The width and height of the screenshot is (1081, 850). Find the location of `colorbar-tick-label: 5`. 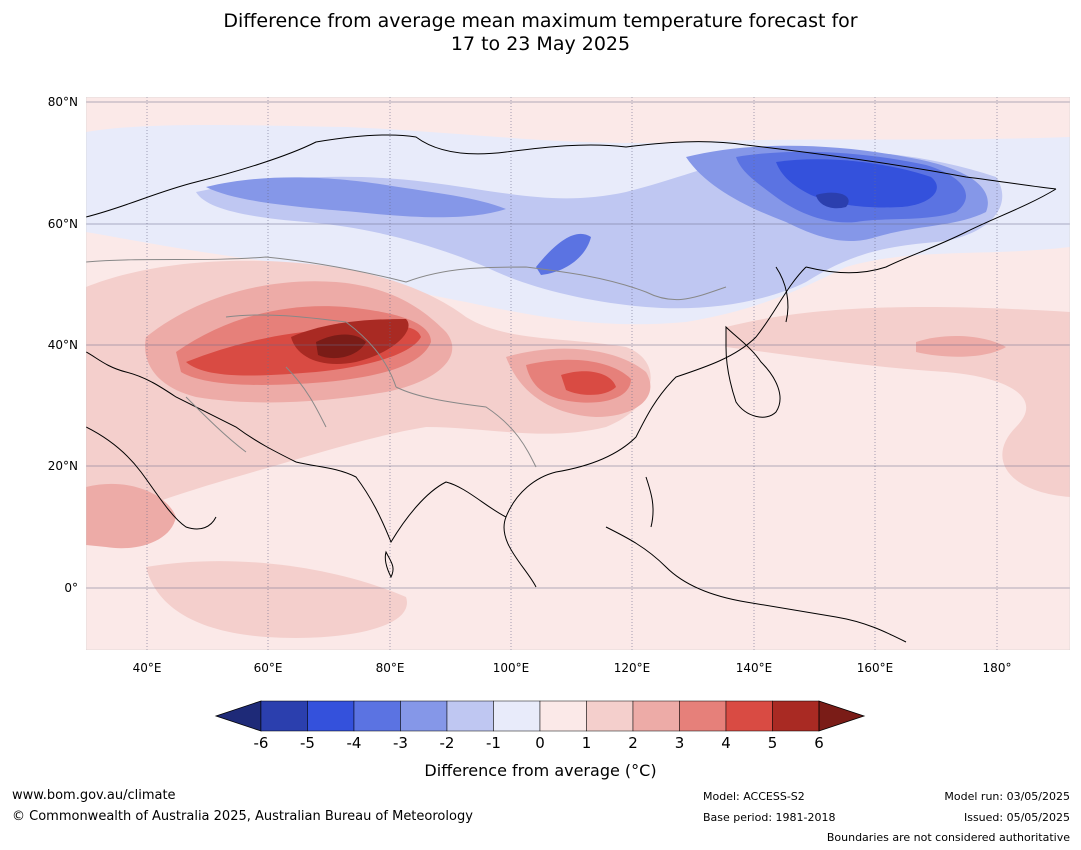

colorbar-tick-label: 5 is located at coordinates (772, 743).